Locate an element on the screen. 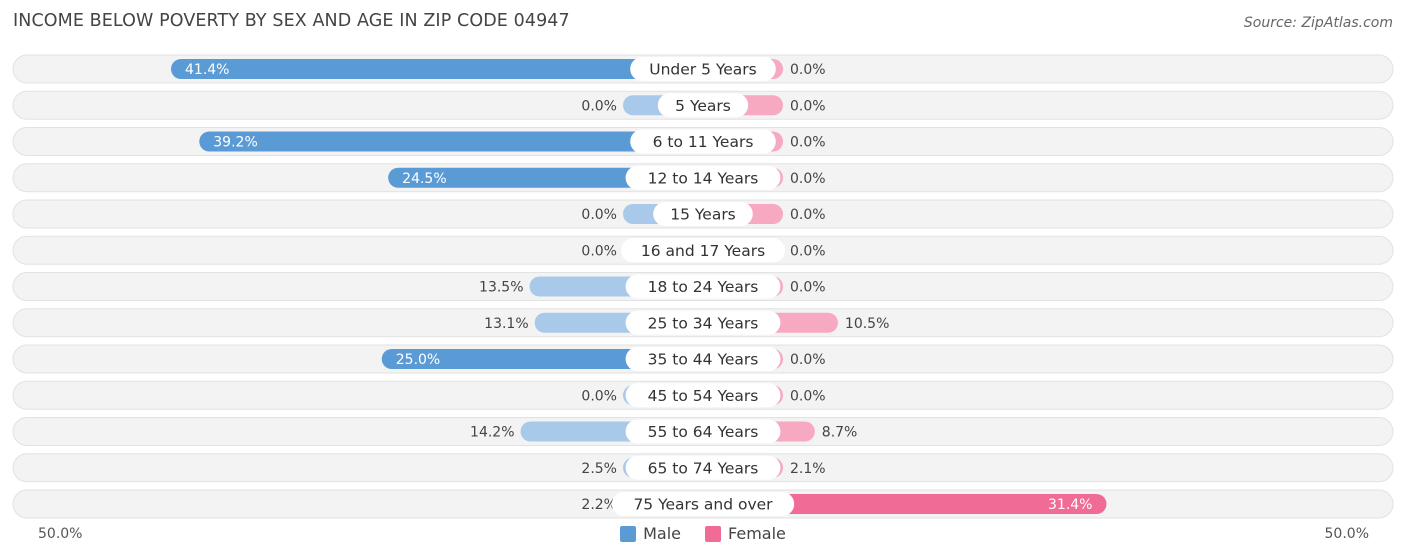 This screenshot has width=1406, height=559. category-label: 45 to 54 Years is located at coordinates (703, 396).